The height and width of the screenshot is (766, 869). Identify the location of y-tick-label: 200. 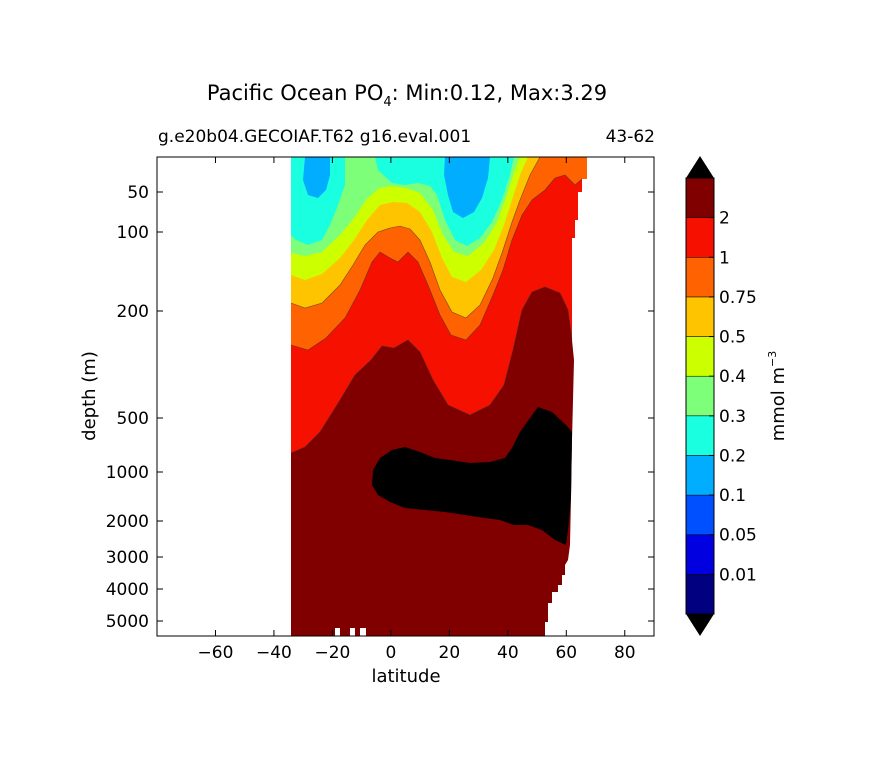
(133, 312).